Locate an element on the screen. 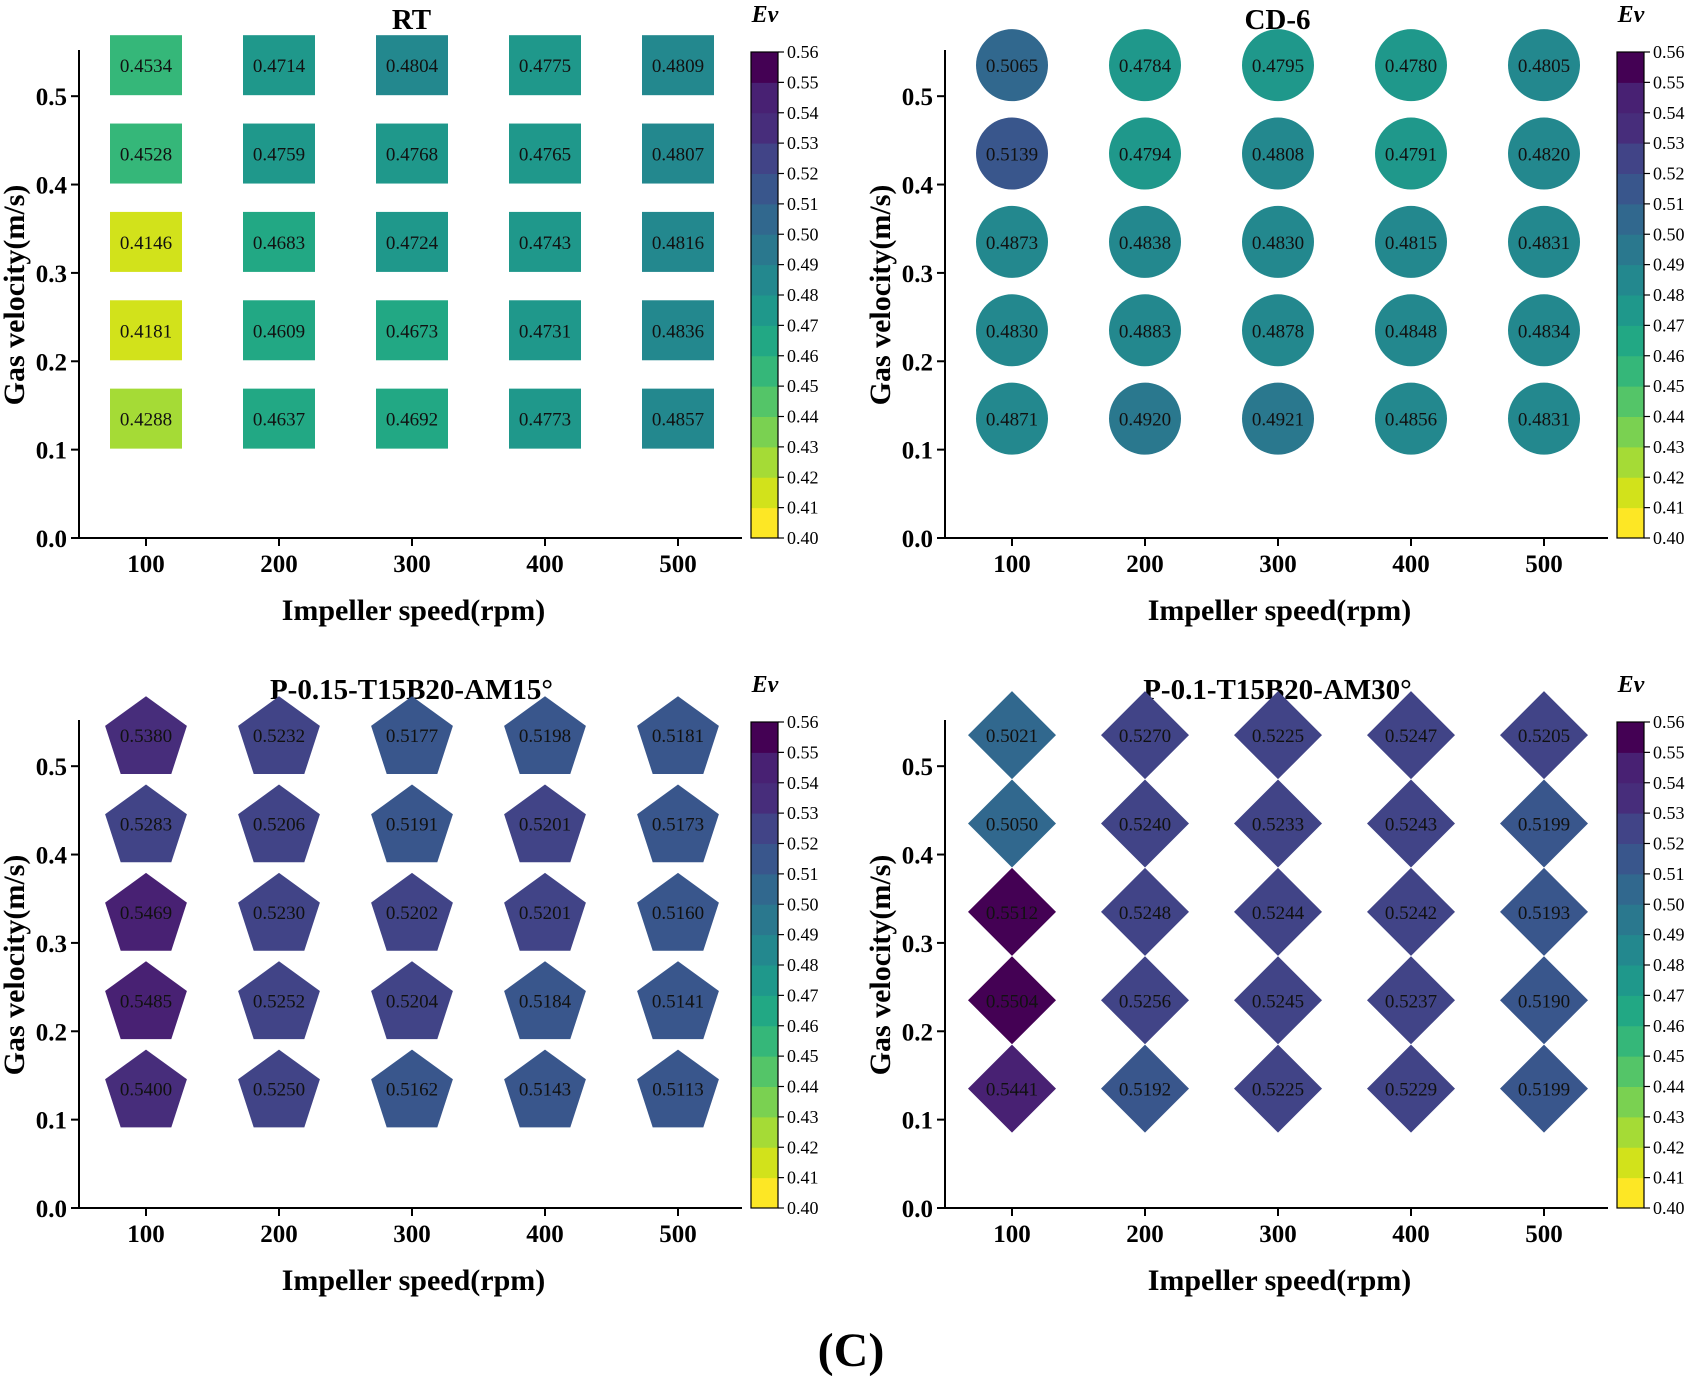 The width and height of the screenshot is (1702, 1381). data-value-label: 0.5201 is located at coordinates (545, 825).